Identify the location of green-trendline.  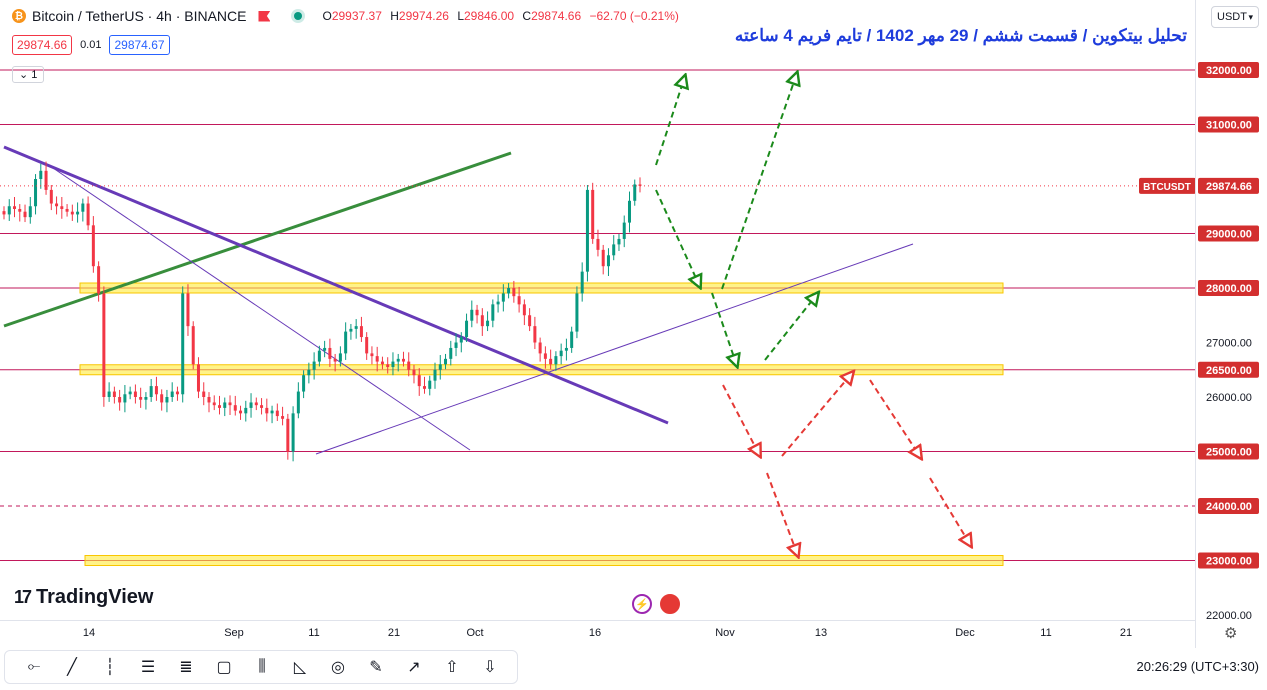
(257, 239).